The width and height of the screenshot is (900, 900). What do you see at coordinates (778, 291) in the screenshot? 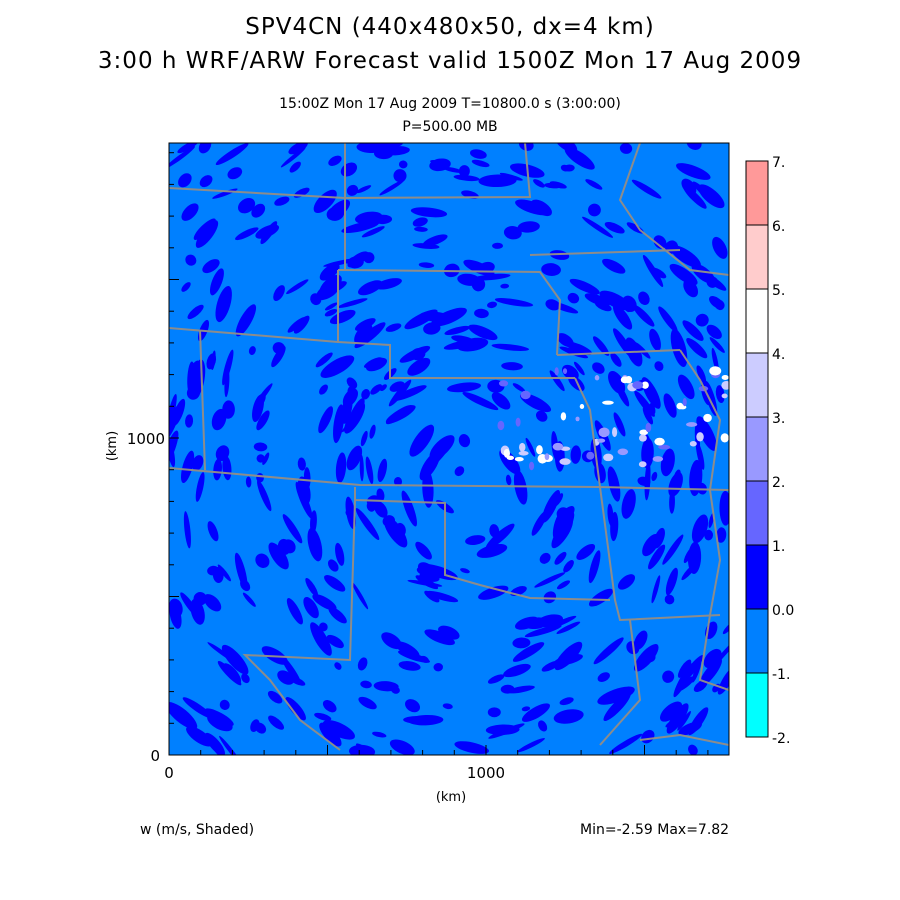
I see `colorbar-label: 5.` at bounding box center [778, 291].